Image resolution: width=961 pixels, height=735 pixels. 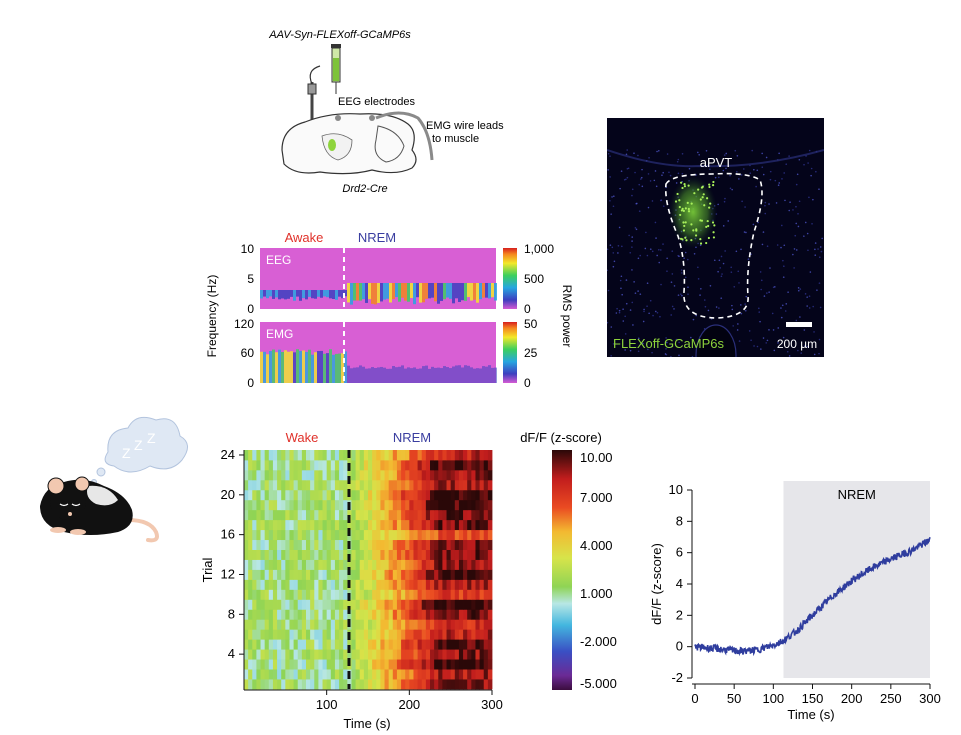 What do you see at coordinates (412, 437) in the screenshot?
I see `heatmap-nrem-label: NREM` at bounding box center [412, 437].